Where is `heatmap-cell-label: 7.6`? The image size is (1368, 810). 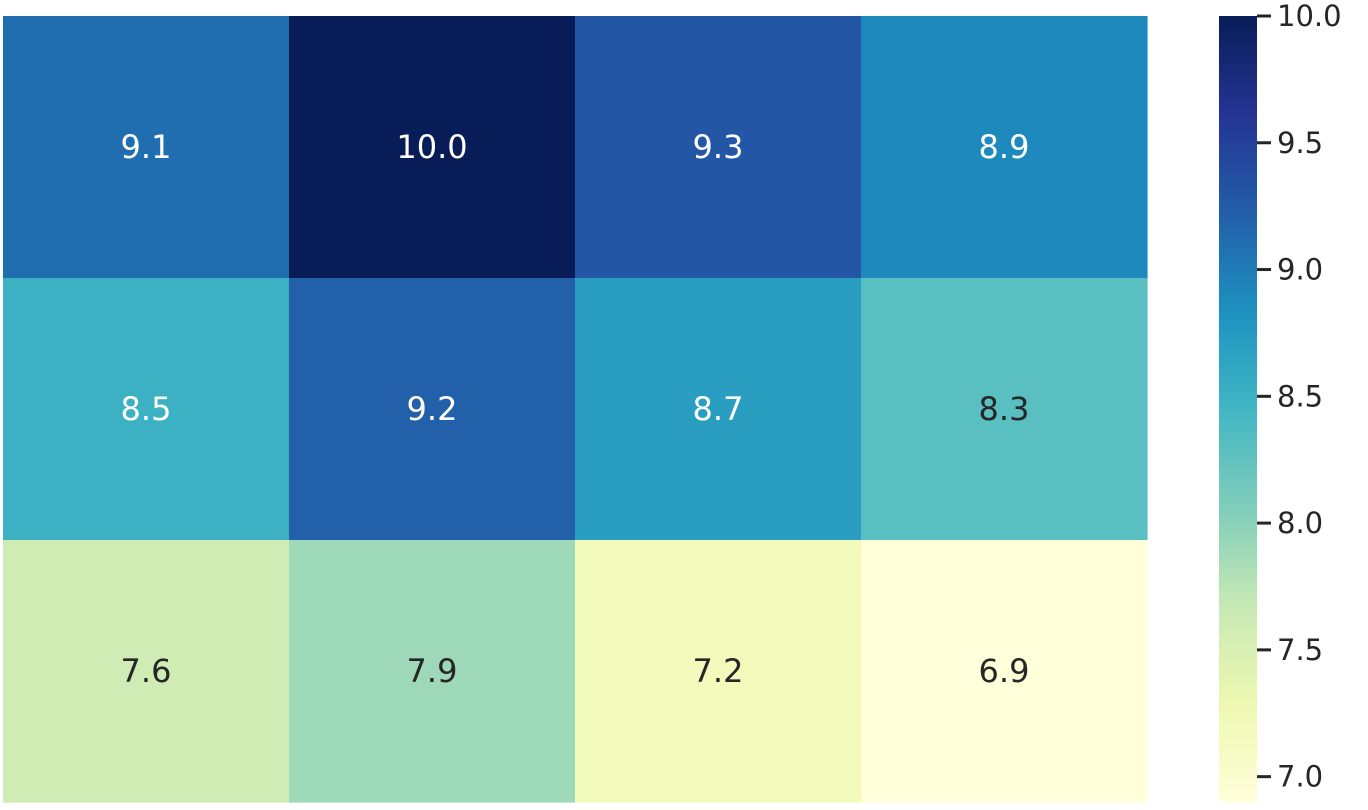
heatmap-cell-label: 7.6 is located at coordinates (146, 671).